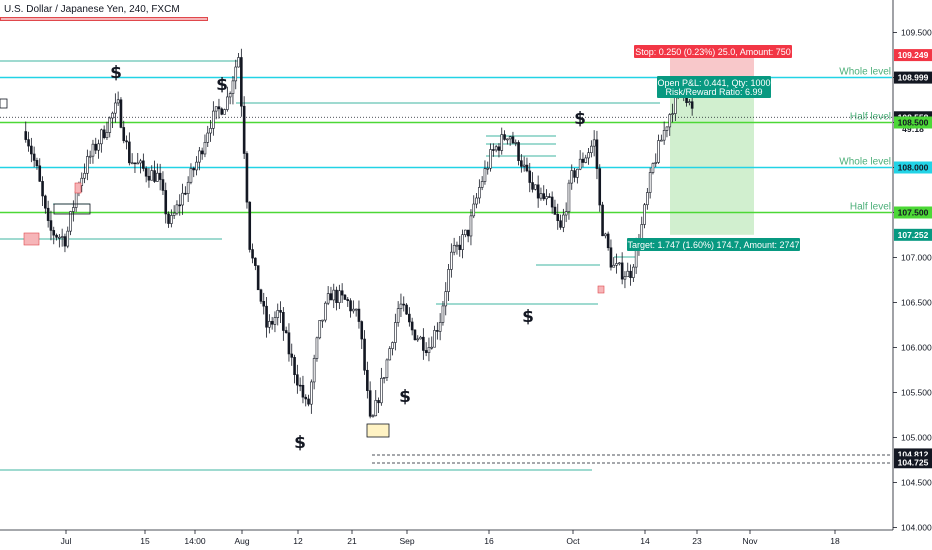  I want to click on price-badge-label: 108.999, so click(913, 78).